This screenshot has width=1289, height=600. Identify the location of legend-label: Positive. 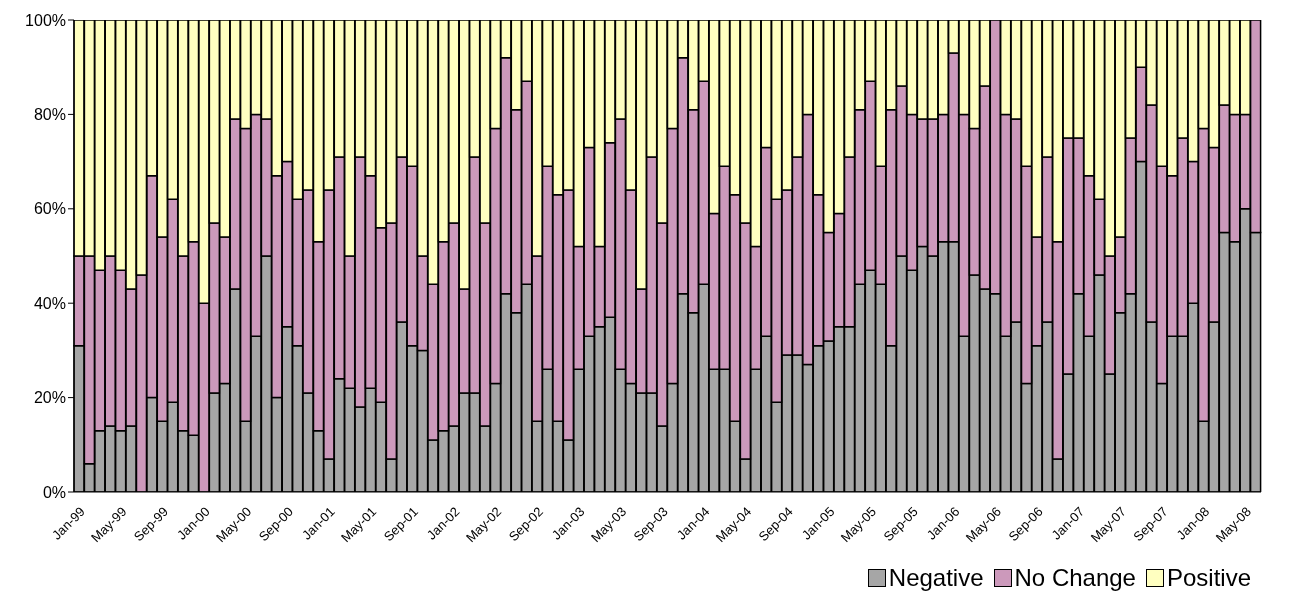
(1208, 578).